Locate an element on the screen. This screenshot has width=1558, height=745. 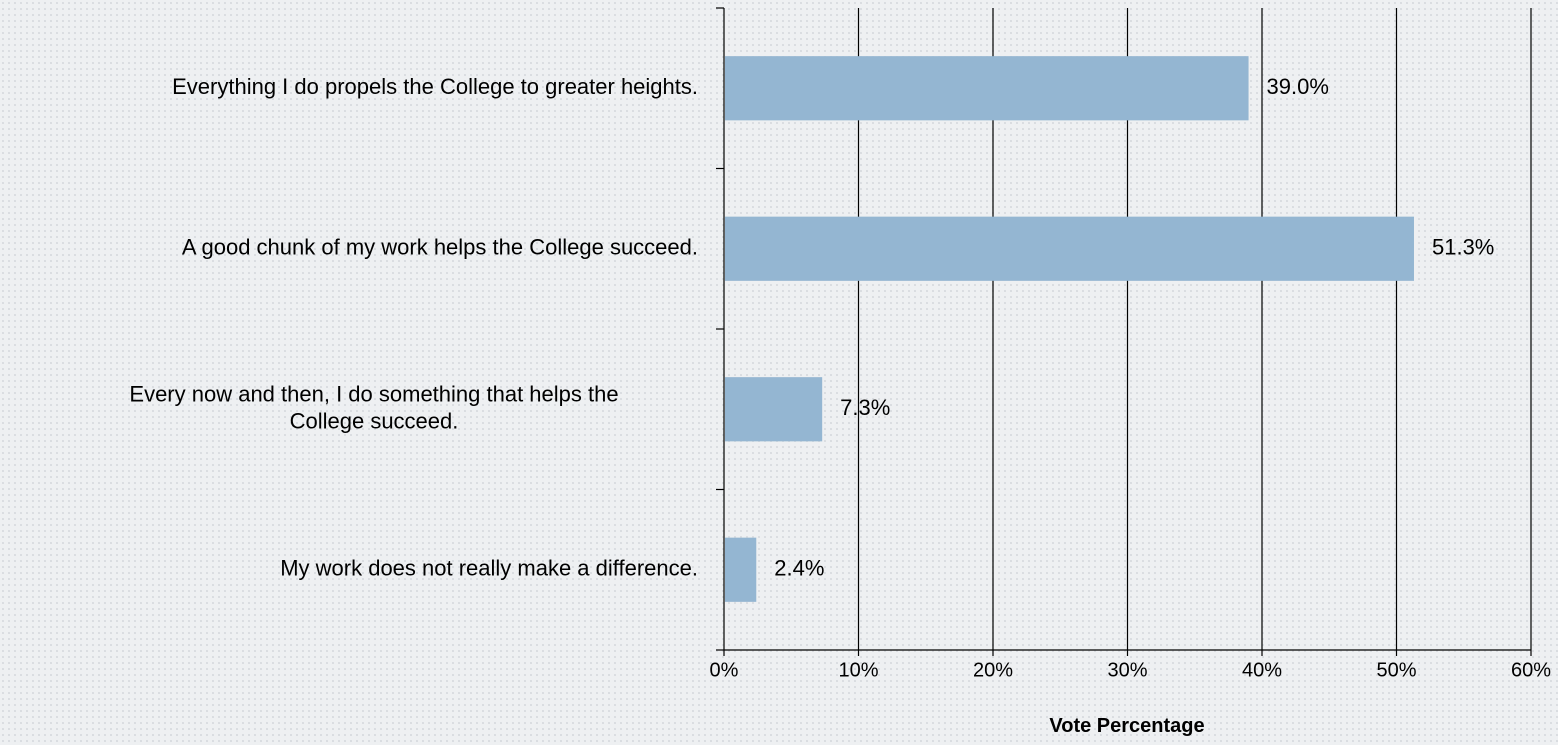
x-tick-label: 40% is located at coordinates (1262, 670).